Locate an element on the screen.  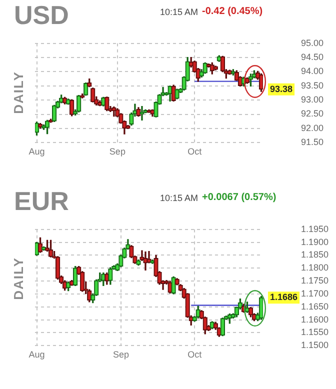
y-tick-label: 92.00 is located at coordinates (312, 127).